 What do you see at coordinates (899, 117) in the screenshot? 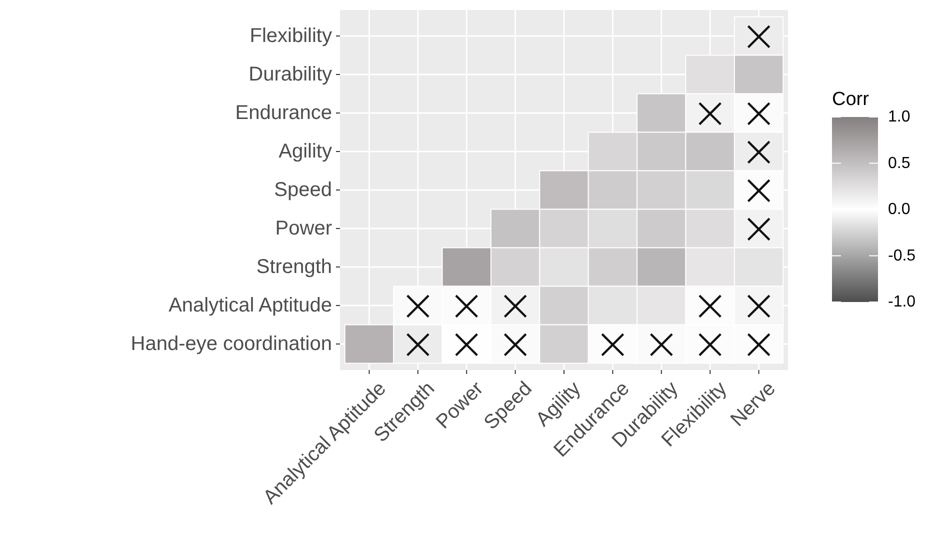
I see `color-bar-label: 1.0` at bounding box center [899, 117].